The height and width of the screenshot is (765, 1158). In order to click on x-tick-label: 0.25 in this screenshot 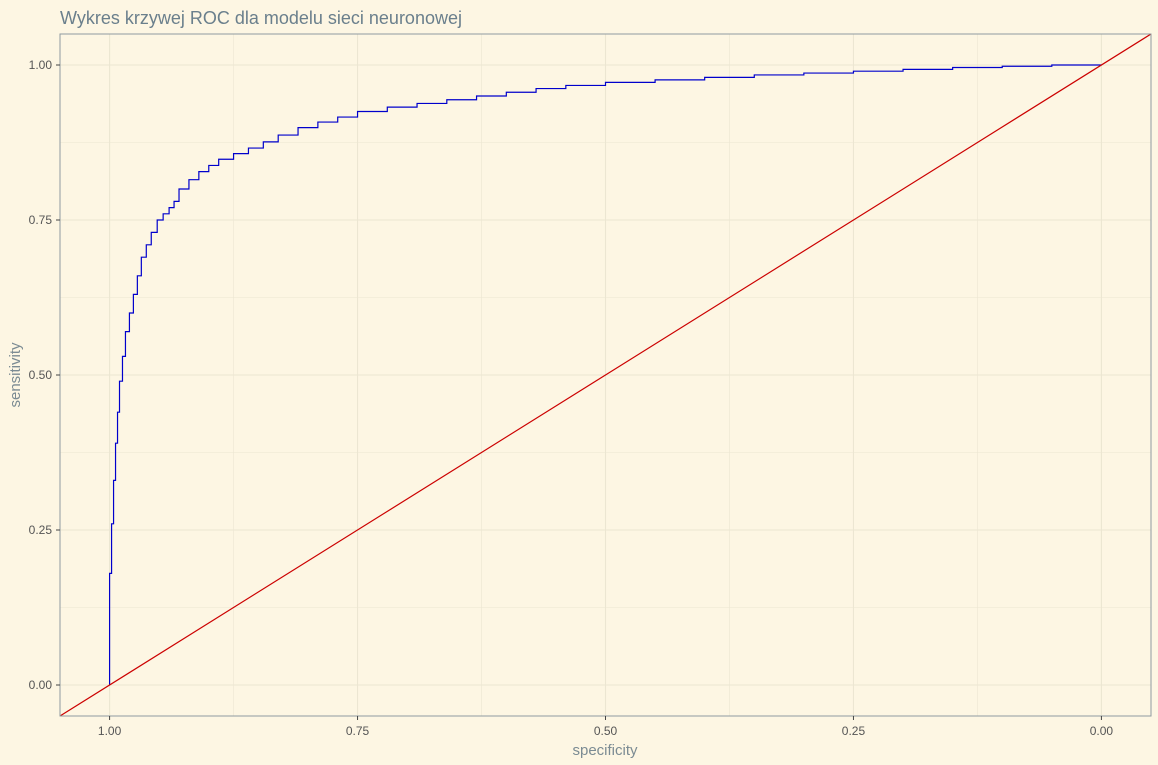, I will do `click(854, 731)`.